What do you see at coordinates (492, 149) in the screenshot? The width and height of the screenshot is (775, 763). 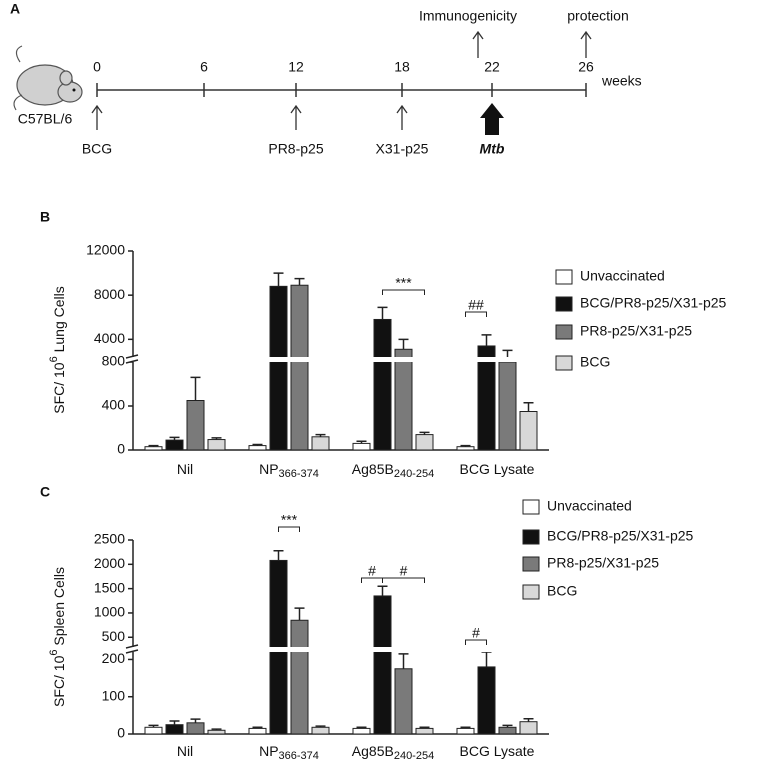 I see `event-label: Mtb` at bounding box center [492, 149].